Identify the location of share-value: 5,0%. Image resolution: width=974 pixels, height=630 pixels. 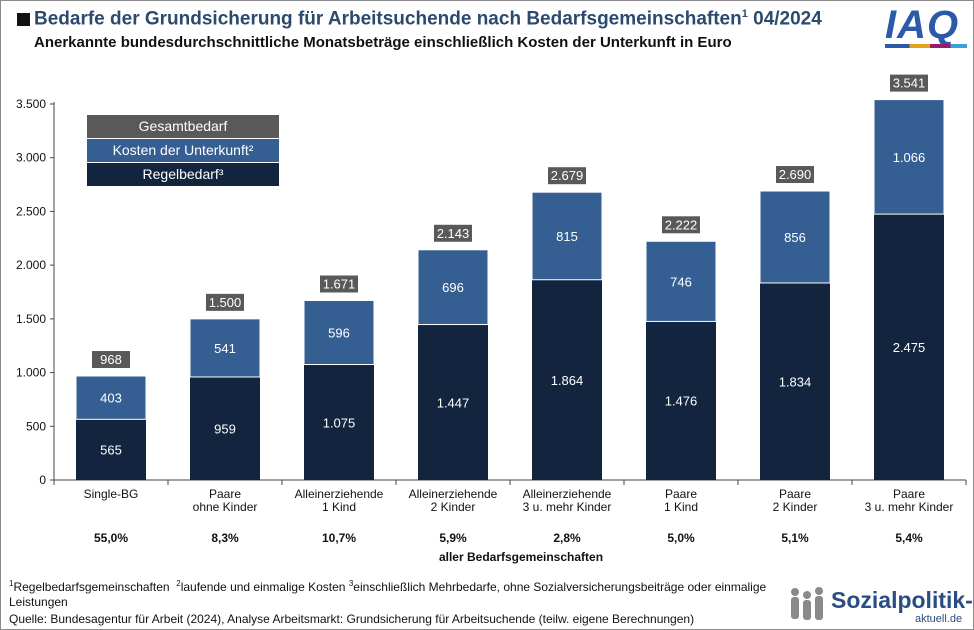
(681, 538).